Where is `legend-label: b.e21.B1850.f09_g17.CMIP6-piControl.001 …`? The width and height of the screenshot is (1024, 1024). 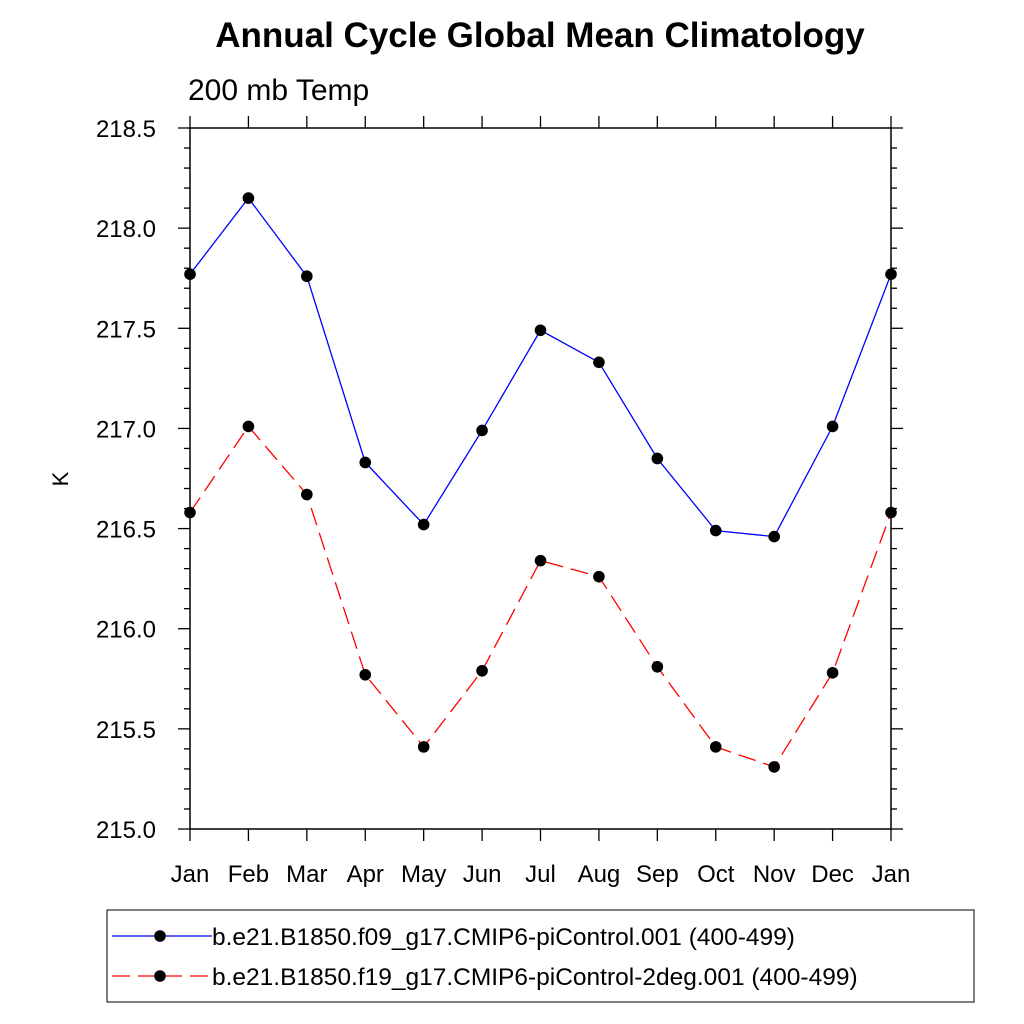
legend-label: b.e21.B1850.f09_g17.CMIP6-piControl.001 … is located at coordinates (503, 937).